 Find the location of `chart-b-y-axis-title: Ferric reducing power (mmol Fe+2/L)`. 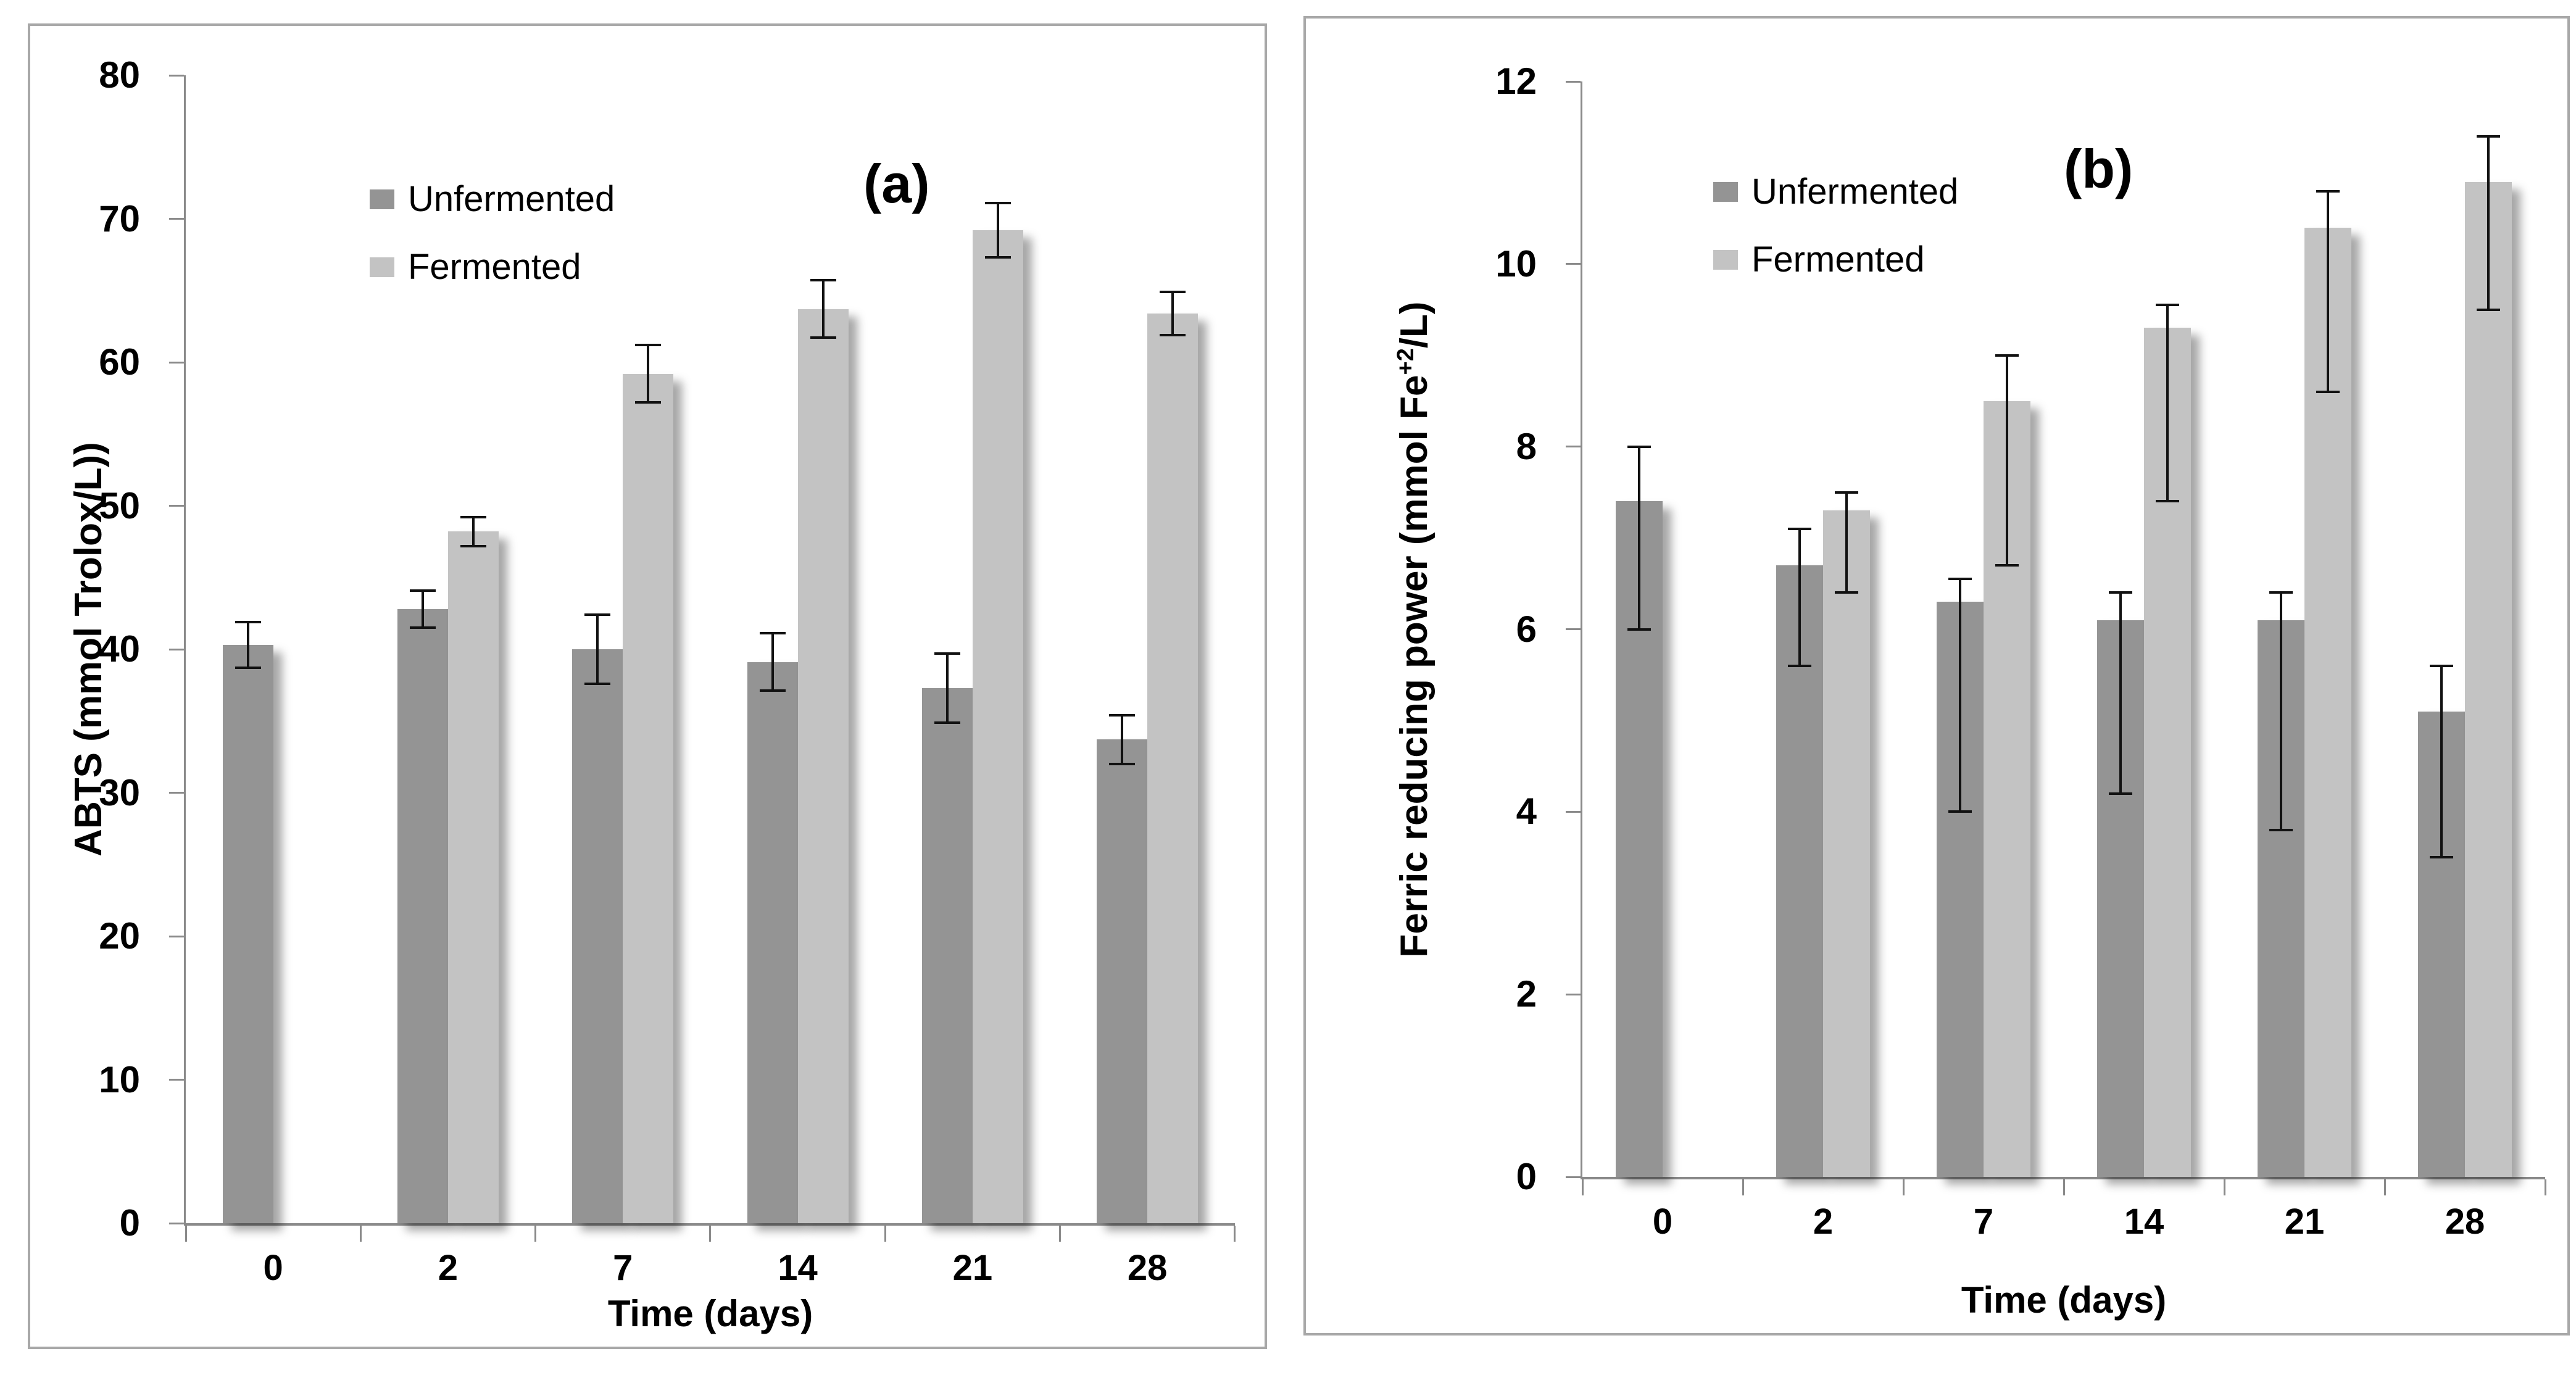

chart-b-y-axis-title: Ferric reducing power (mmol Fe+2/L) is located at coordinates (1414, 630).